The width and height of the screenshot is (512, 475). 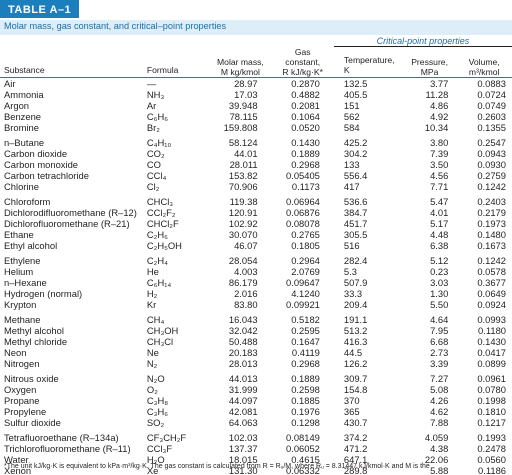 What do you see at coordinates (350, 271) in the screenshot?
I see `temperature-cell: 5.3` at bounding box center [350, 271].